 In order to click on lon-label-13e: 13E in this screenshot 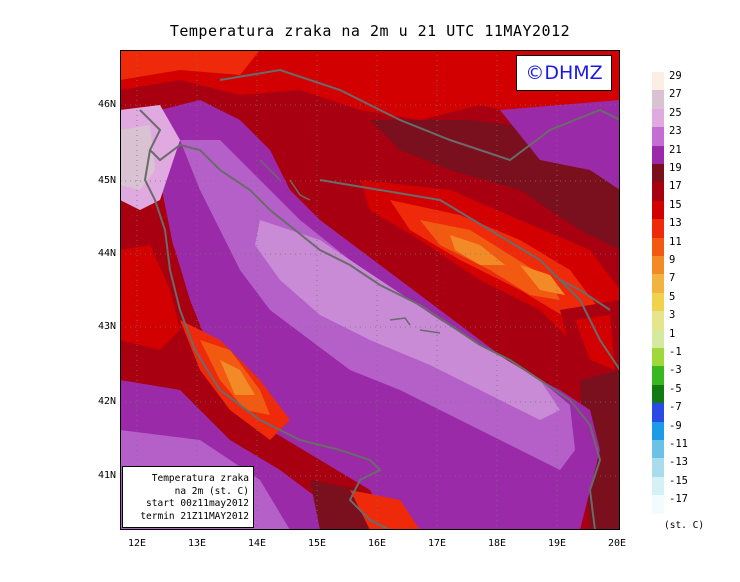, I will do `click(197, 543)`.